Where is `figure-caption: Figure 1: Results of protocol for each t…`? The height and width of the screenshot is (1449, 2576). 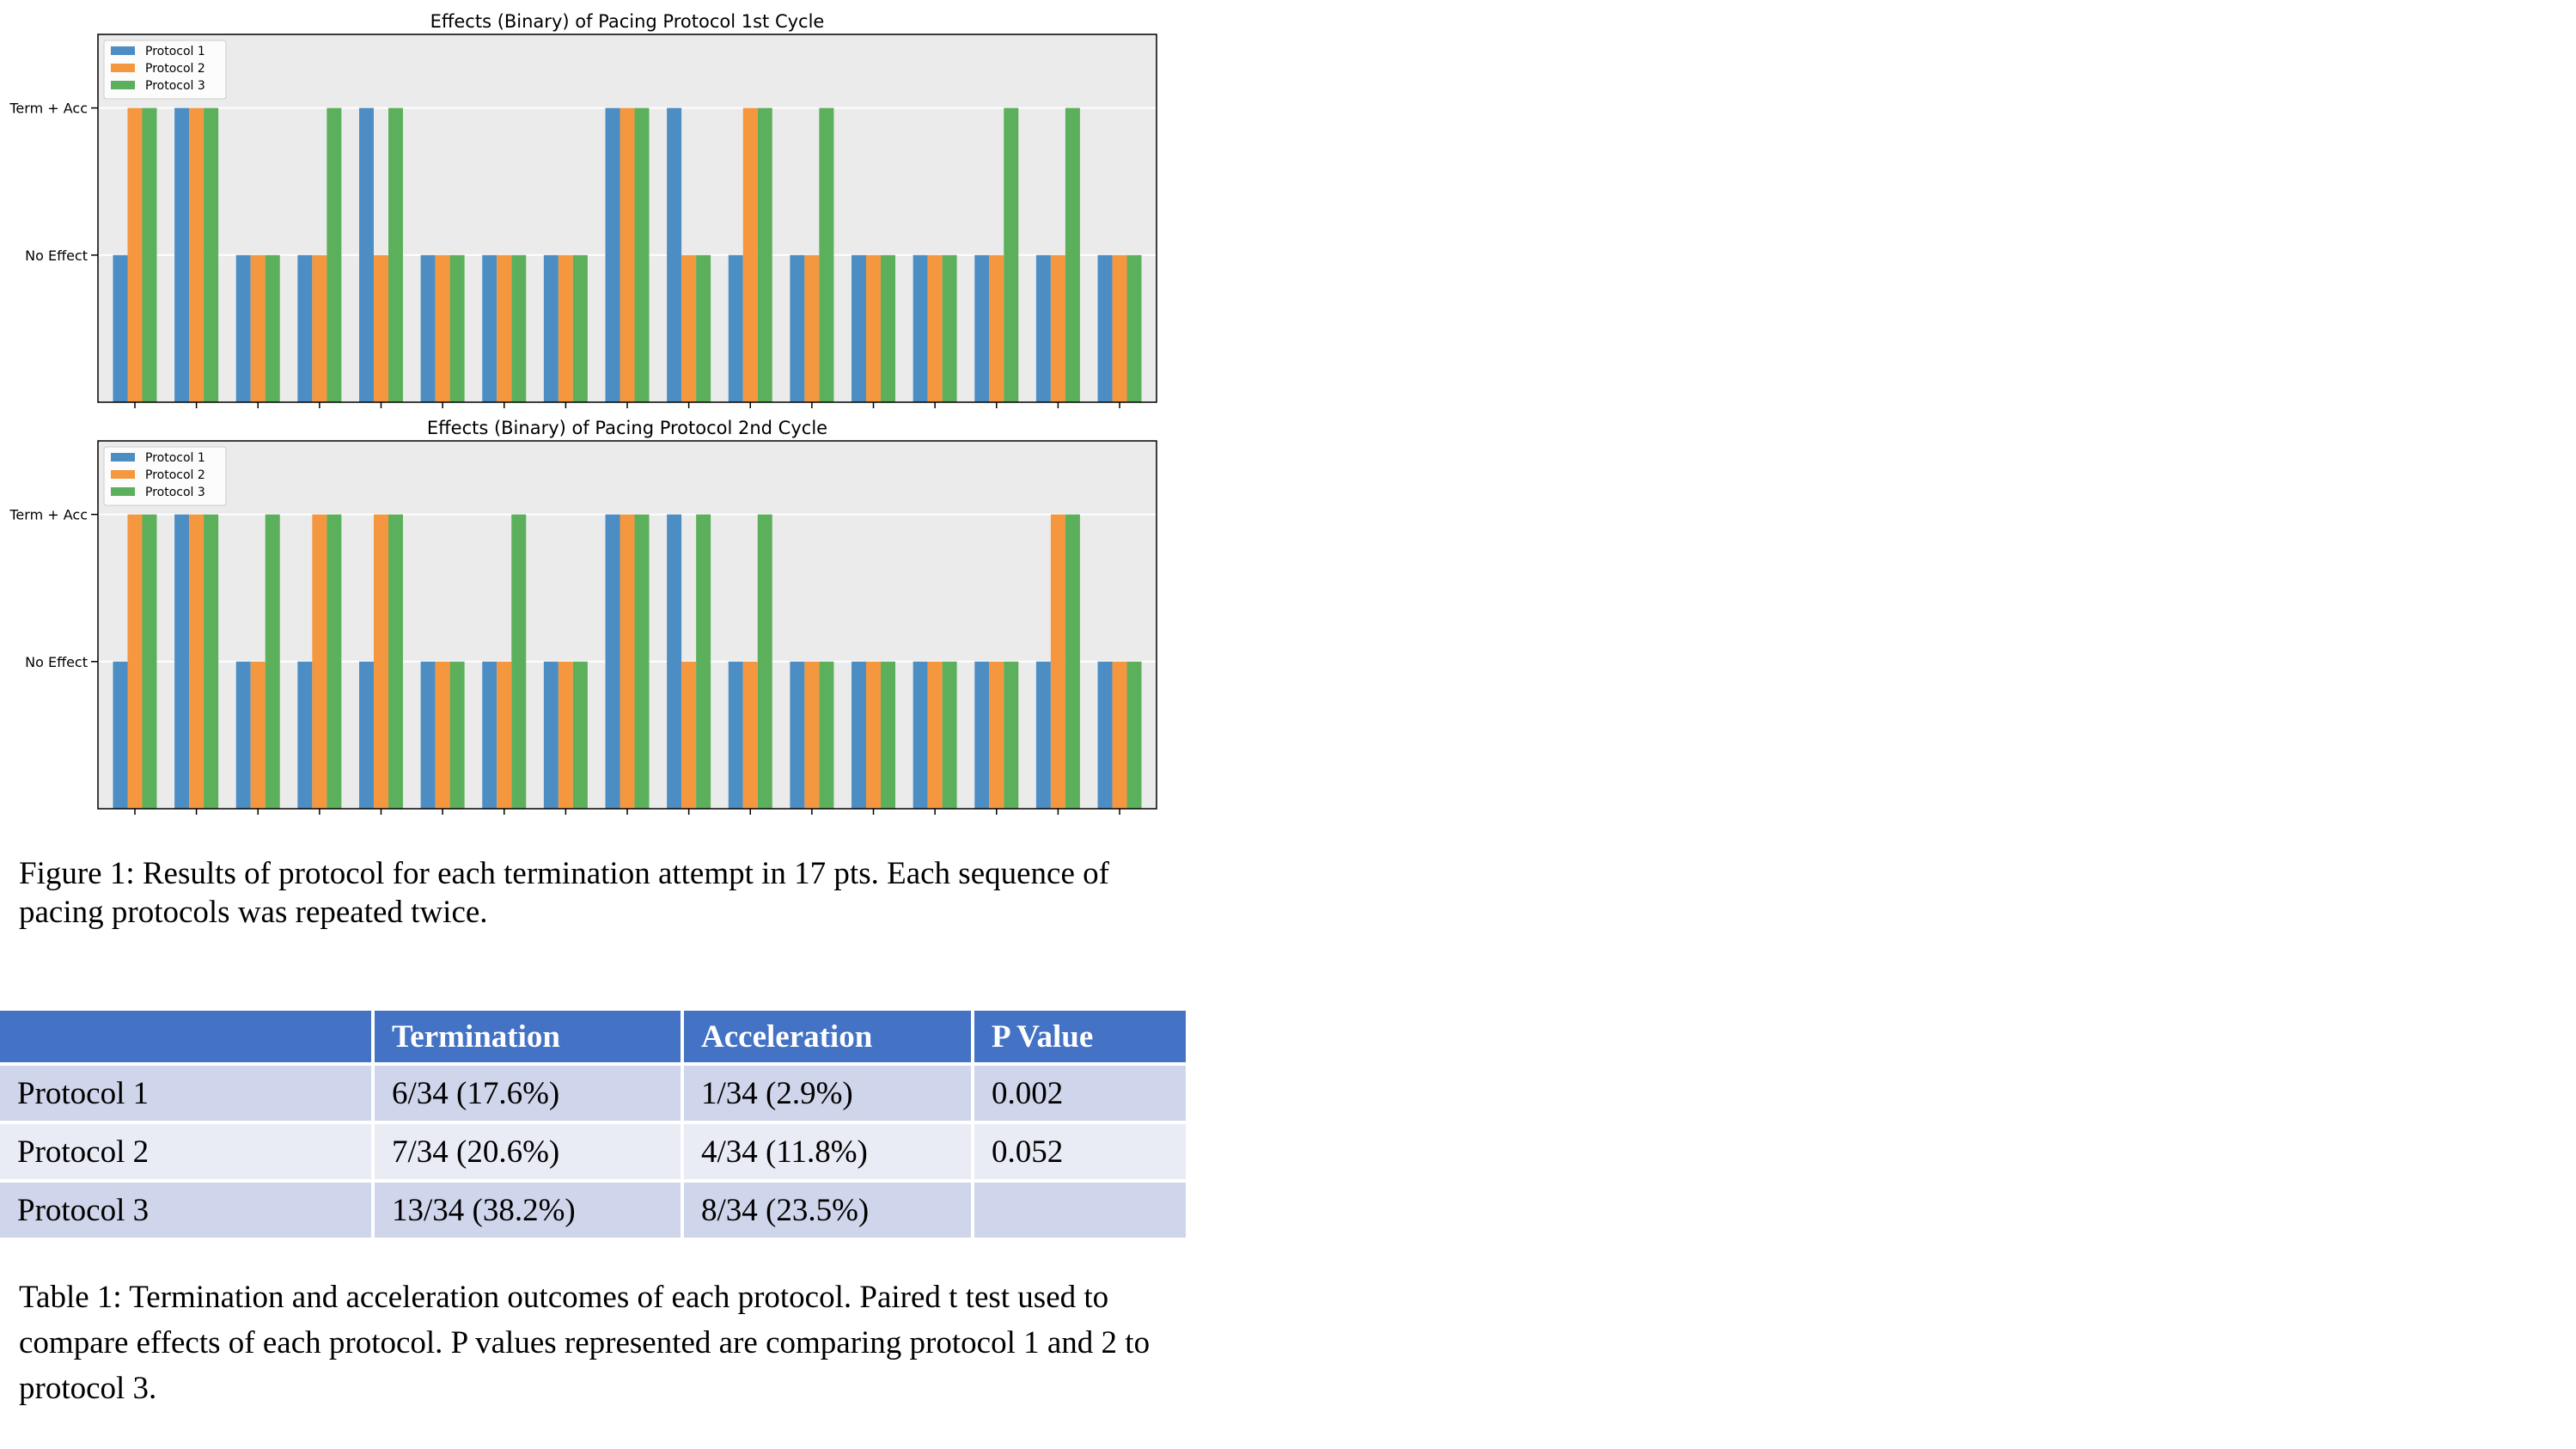
figure-caption: Figure 1: Results of protocol for each t… is located at coordinates (564, 893).